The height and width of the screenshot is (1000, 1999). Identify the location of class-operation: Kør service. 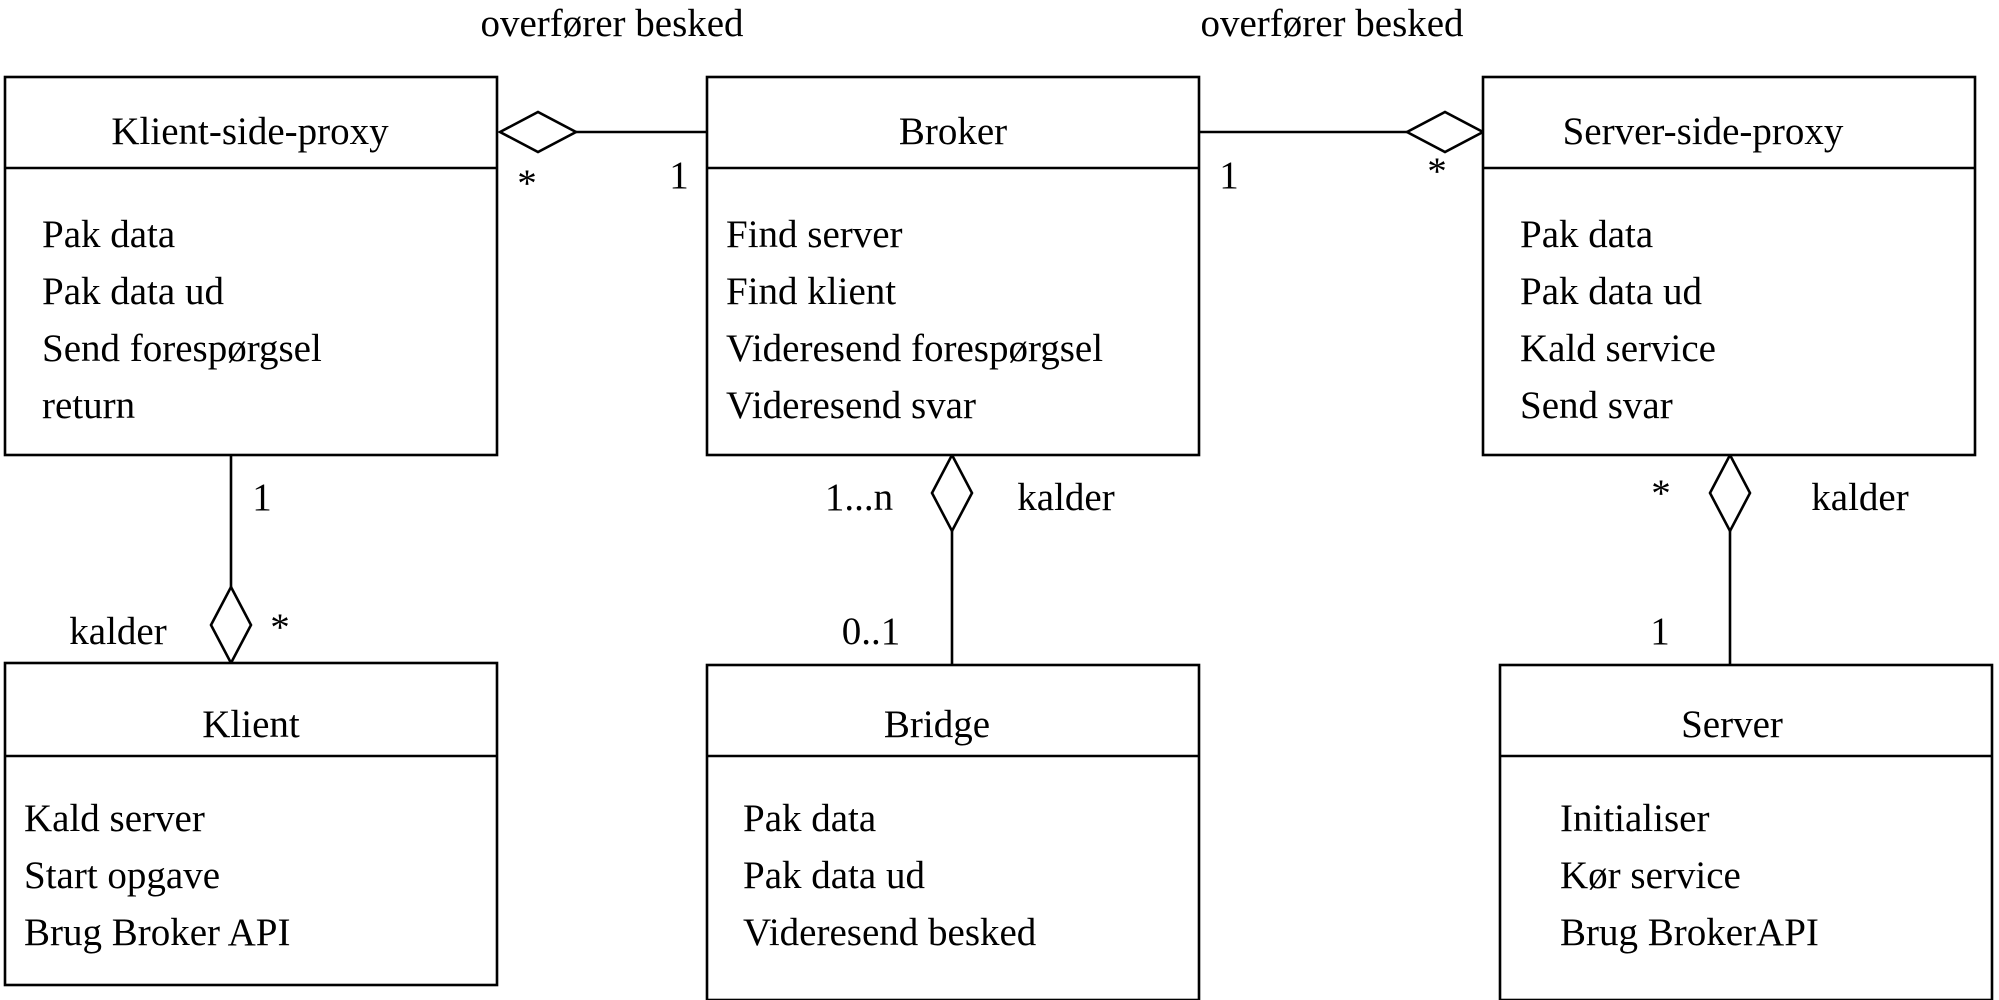
(1650, 875).